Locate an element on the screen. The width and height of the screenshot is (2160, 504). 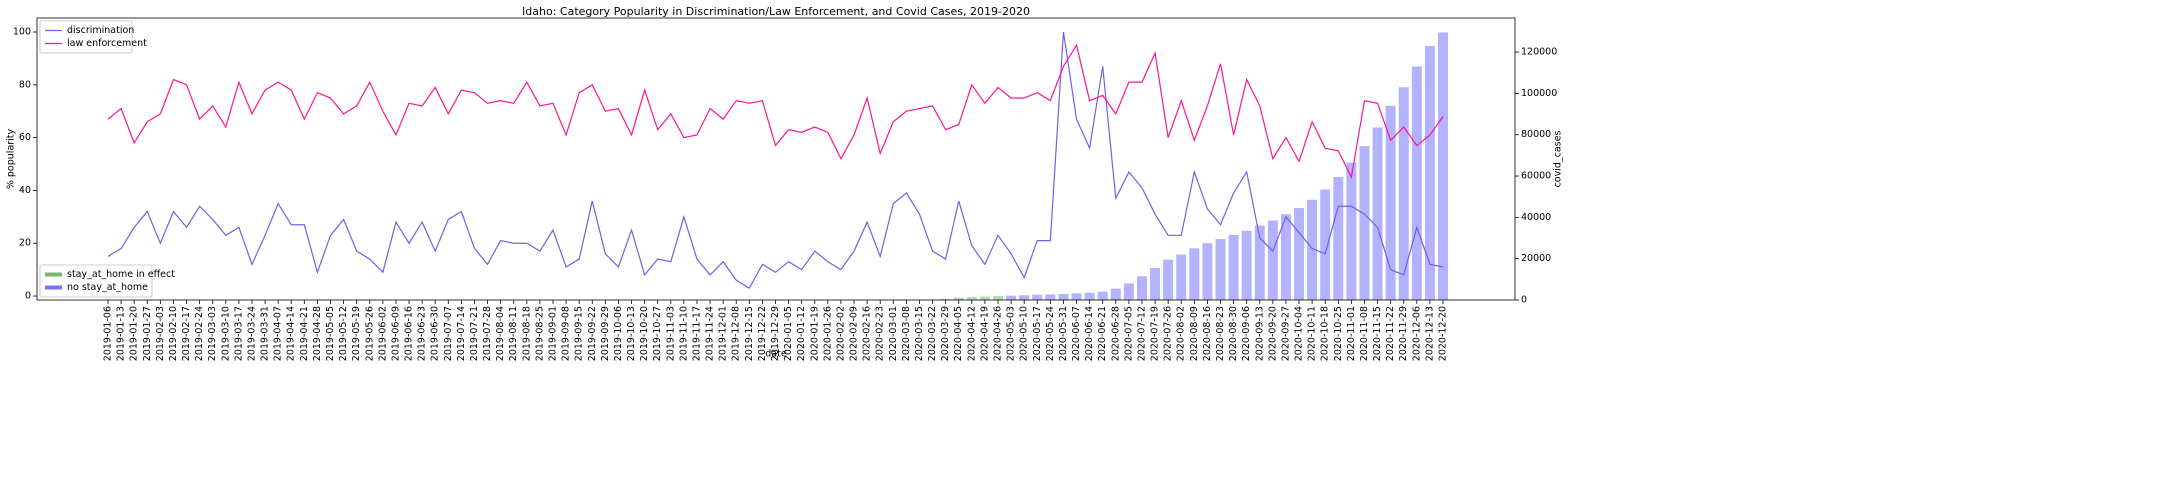
x-tick-label: 2020-09-06 is located at coordinates (1246, 333).